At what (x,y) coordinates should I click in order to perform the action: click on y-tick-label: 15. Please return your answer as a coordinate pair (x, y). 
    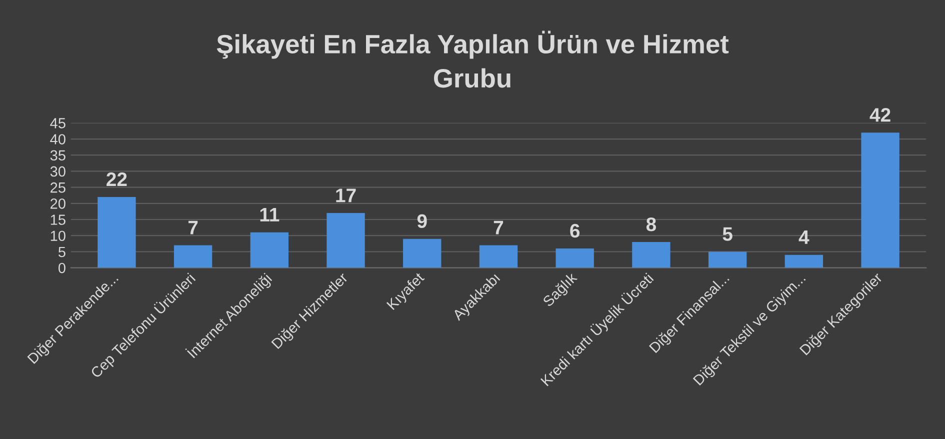
    Looking at the image, I should click on (58, 219).